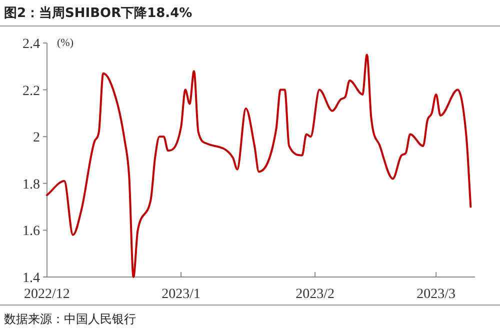 The image size is (500, 333). Describe the element at coordinates (31, 91) in the screenshot. I see `y-tick-label: 2.2` at that location.